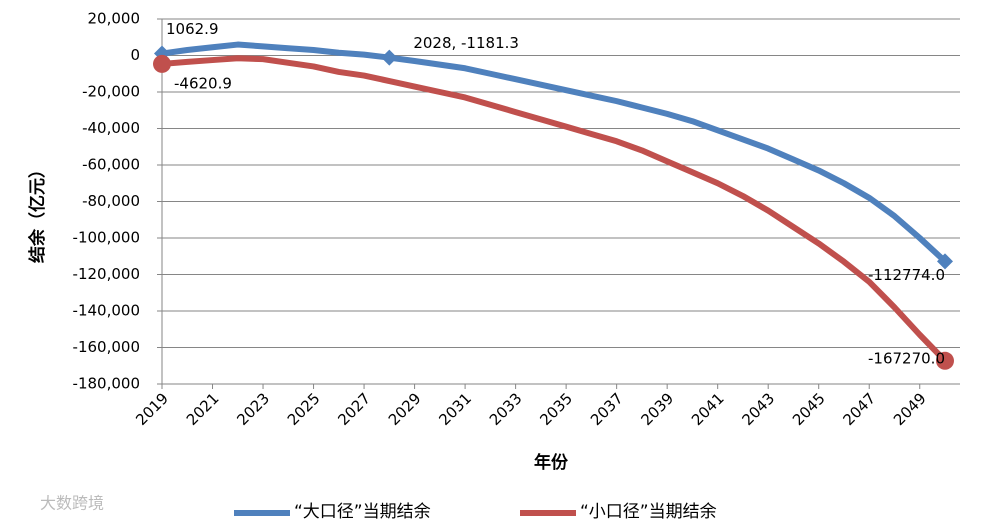 This screenshot has width=988, height=523. What do you see at coordinates (506, 409) in the screenshot?
I see `x-tick-label: 2033` at bounding box center [506, 409].